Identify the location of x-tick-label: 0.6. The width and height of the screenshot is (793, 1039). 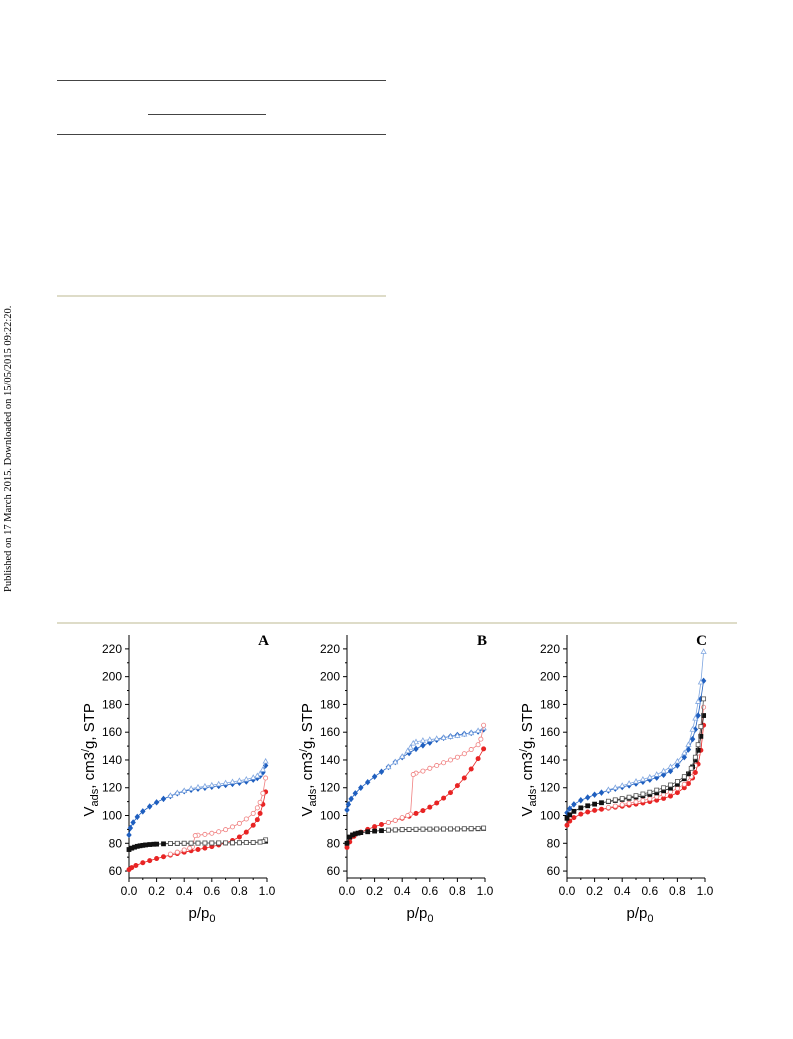
(429, 891).